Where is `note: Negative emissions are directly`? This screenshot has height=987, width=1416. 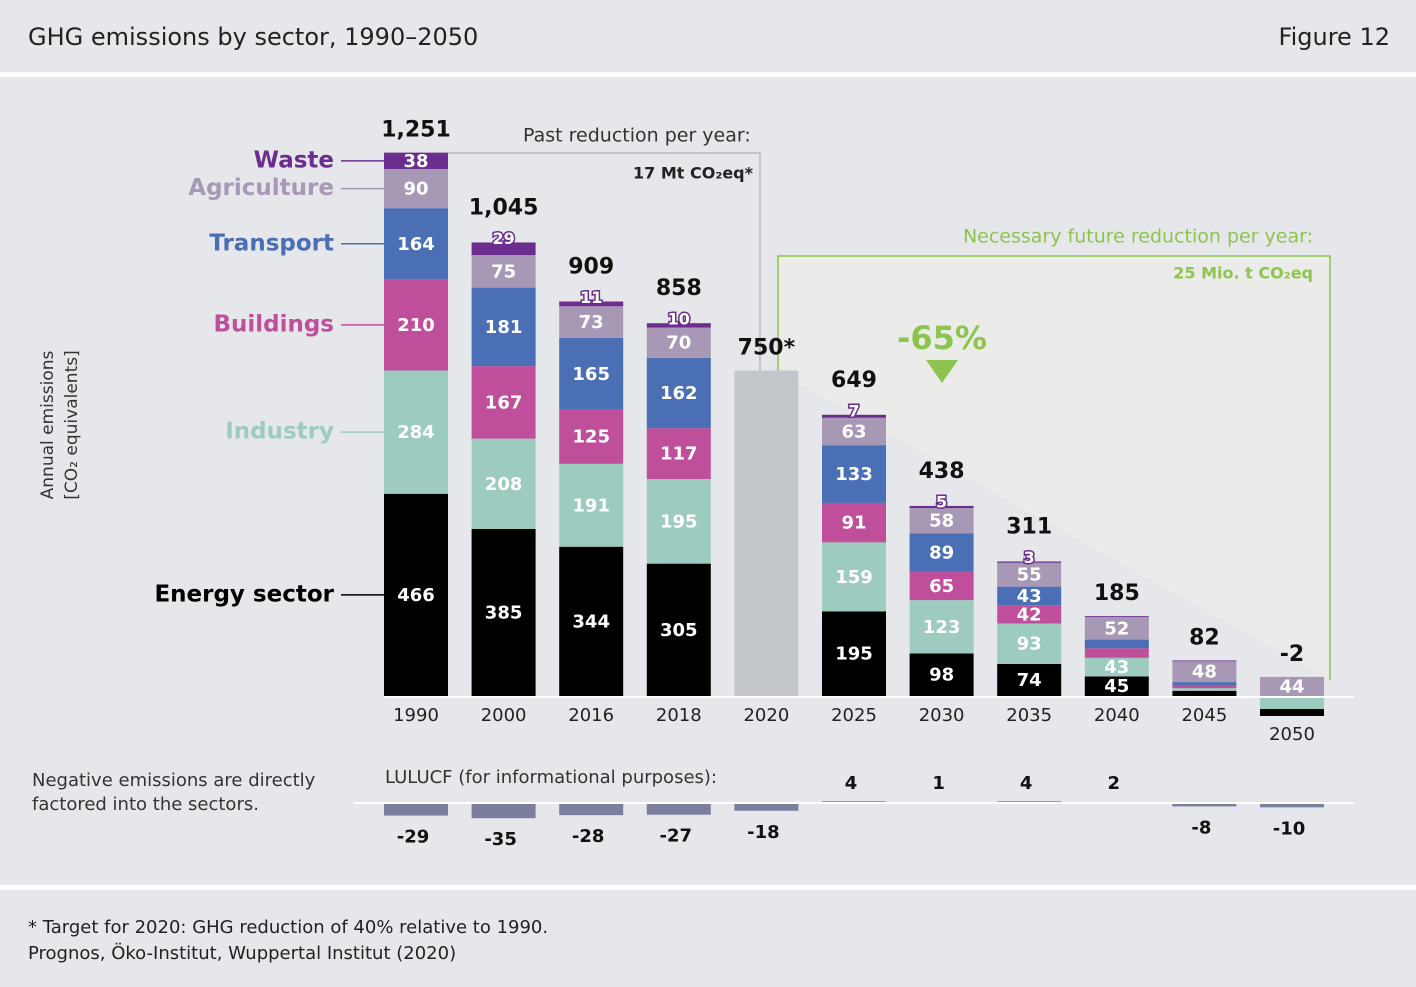 note: Negative emissions are directly is located at coordinates (174, 780).